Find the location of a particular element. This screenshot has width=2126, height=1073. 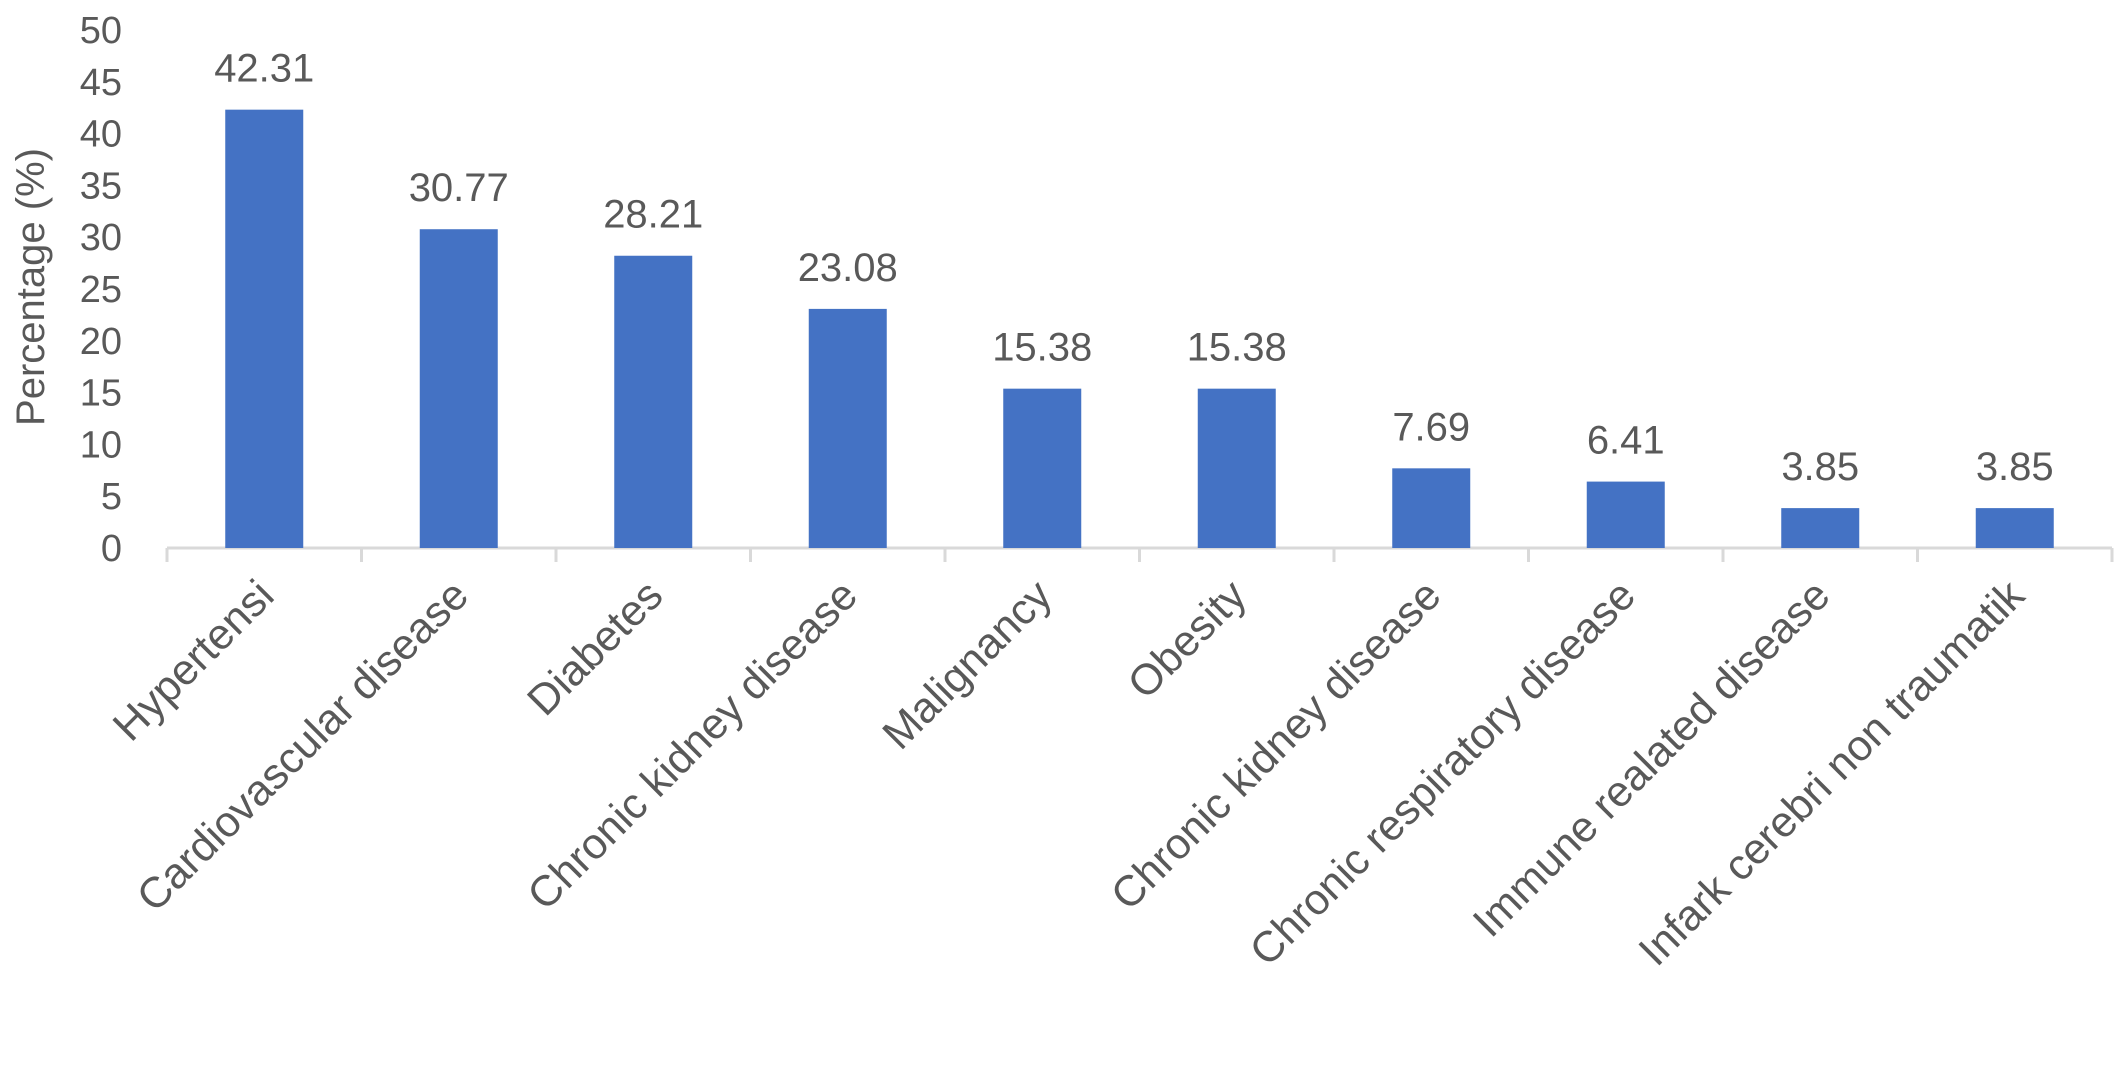

y-tick-label: 50 is located at coordinates (101, 31).